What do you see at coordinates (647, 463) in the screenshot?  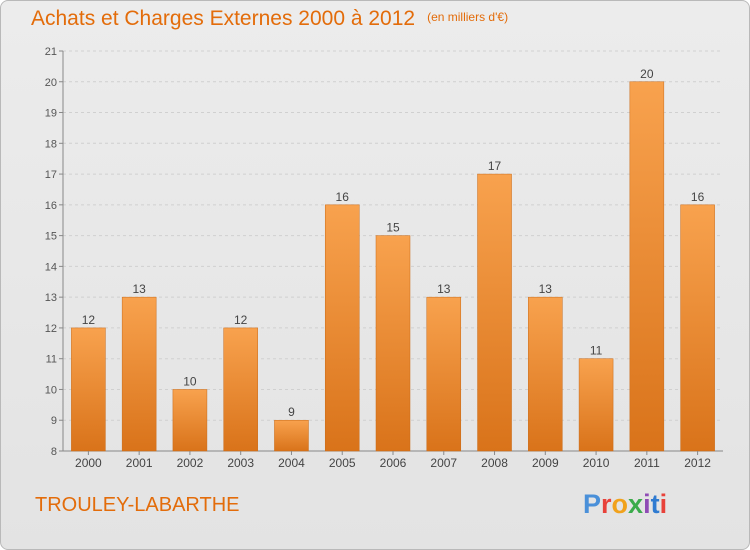 I see `x-tick-label: 2011` at bounding box center [647, 463].